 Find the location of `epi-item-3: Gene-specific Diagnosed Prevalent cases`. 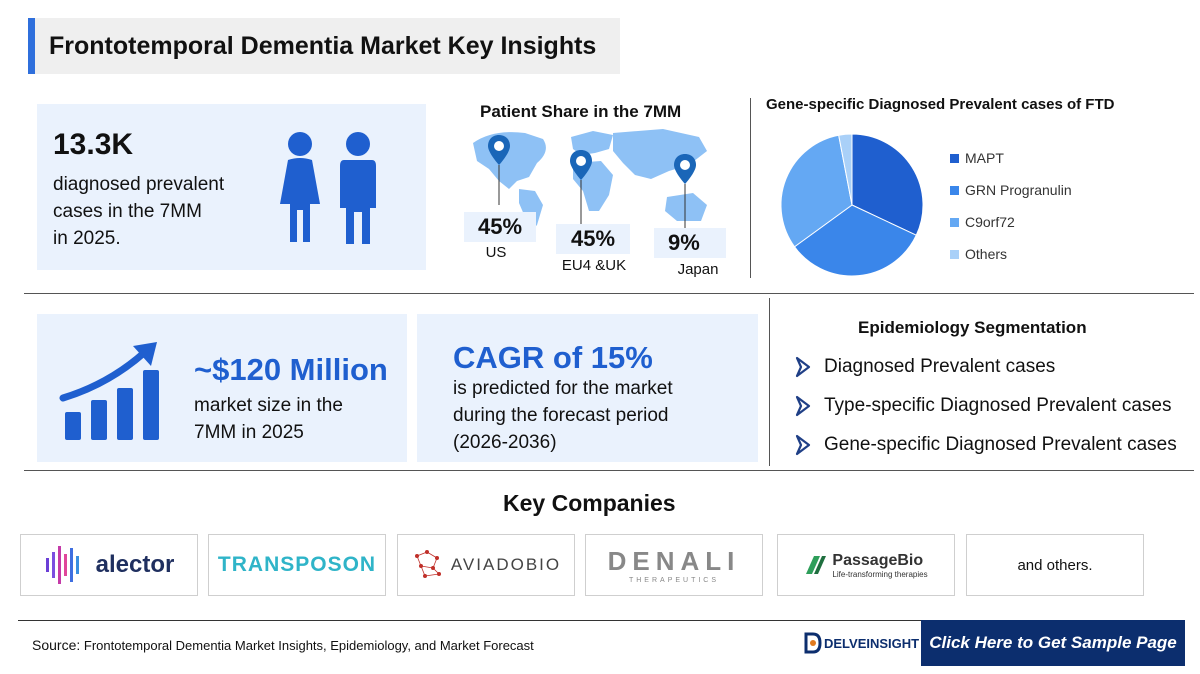

epi-item-3: Gene-specific Diagnosed Prevalent cases is located at coordinates (983, 445).